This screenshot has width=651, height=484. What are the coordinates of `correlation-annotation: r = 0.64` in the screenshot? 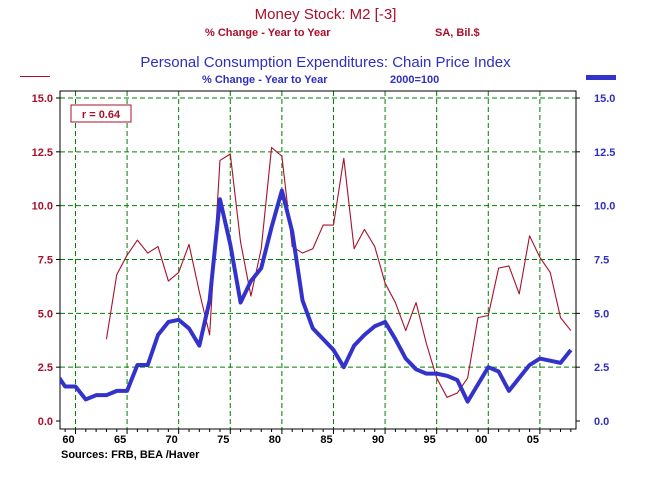 It's located at (101, 113).